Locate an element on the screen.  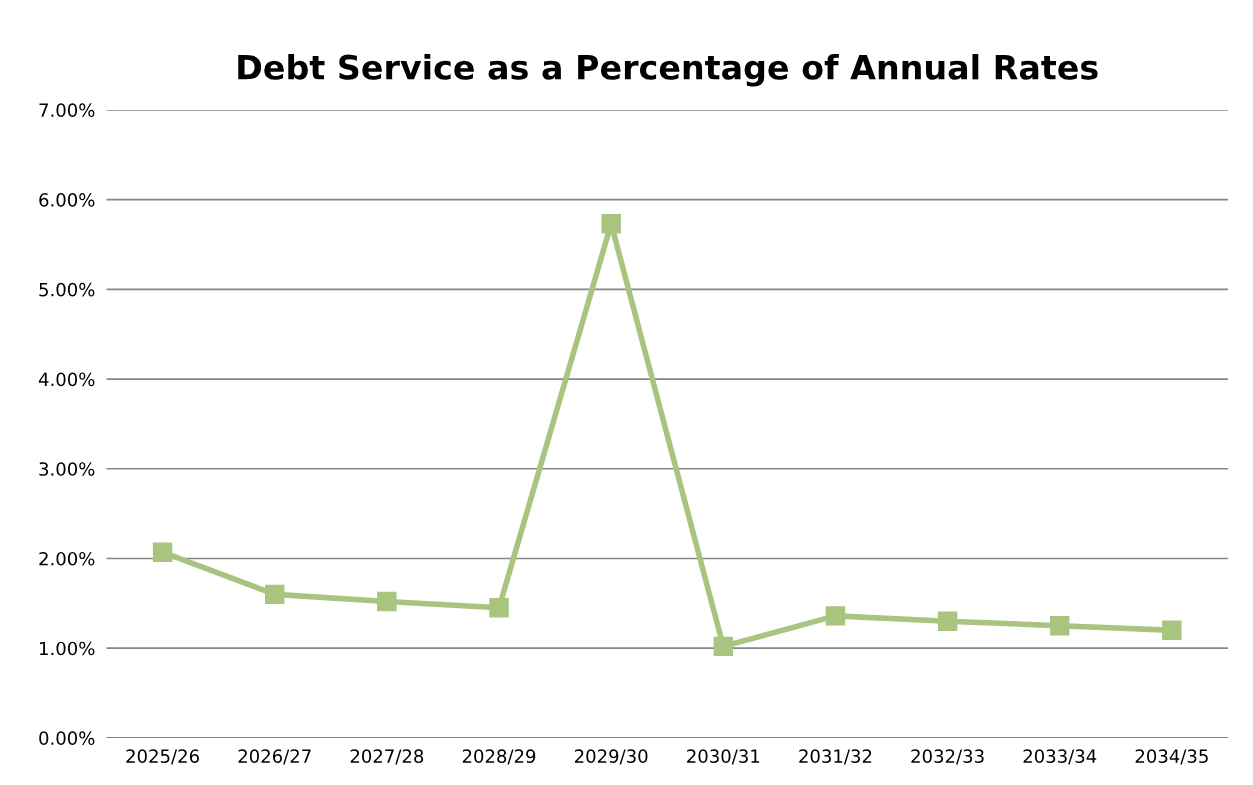
x-tick-label: 2028/29 is located at coordinates (499, 757).